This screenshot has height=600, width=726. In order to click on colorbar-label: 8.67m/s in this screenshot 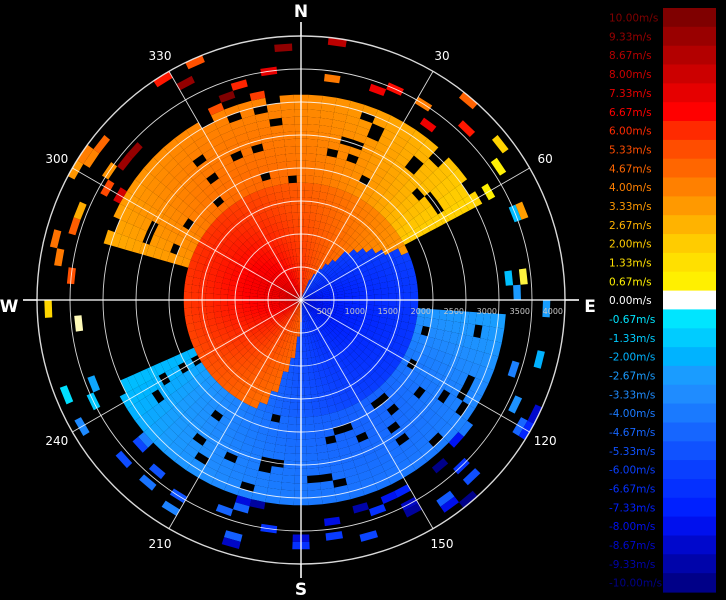, I will do `click(630, 56)`.